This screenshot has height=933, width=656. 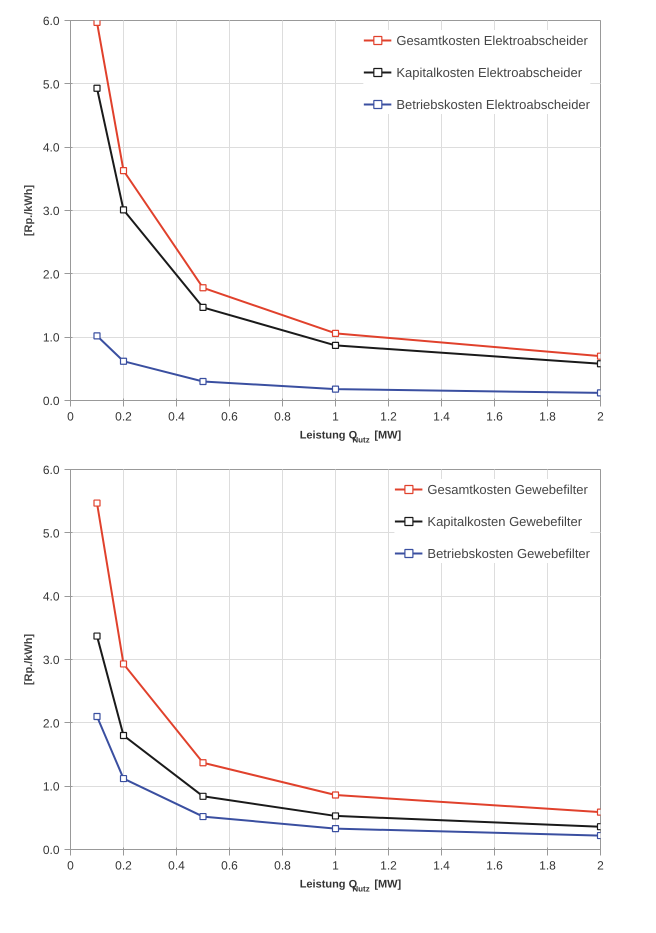 I want to click on legend-label: Betriebskosten Elektroabscheider, so click(x=493, y=104).